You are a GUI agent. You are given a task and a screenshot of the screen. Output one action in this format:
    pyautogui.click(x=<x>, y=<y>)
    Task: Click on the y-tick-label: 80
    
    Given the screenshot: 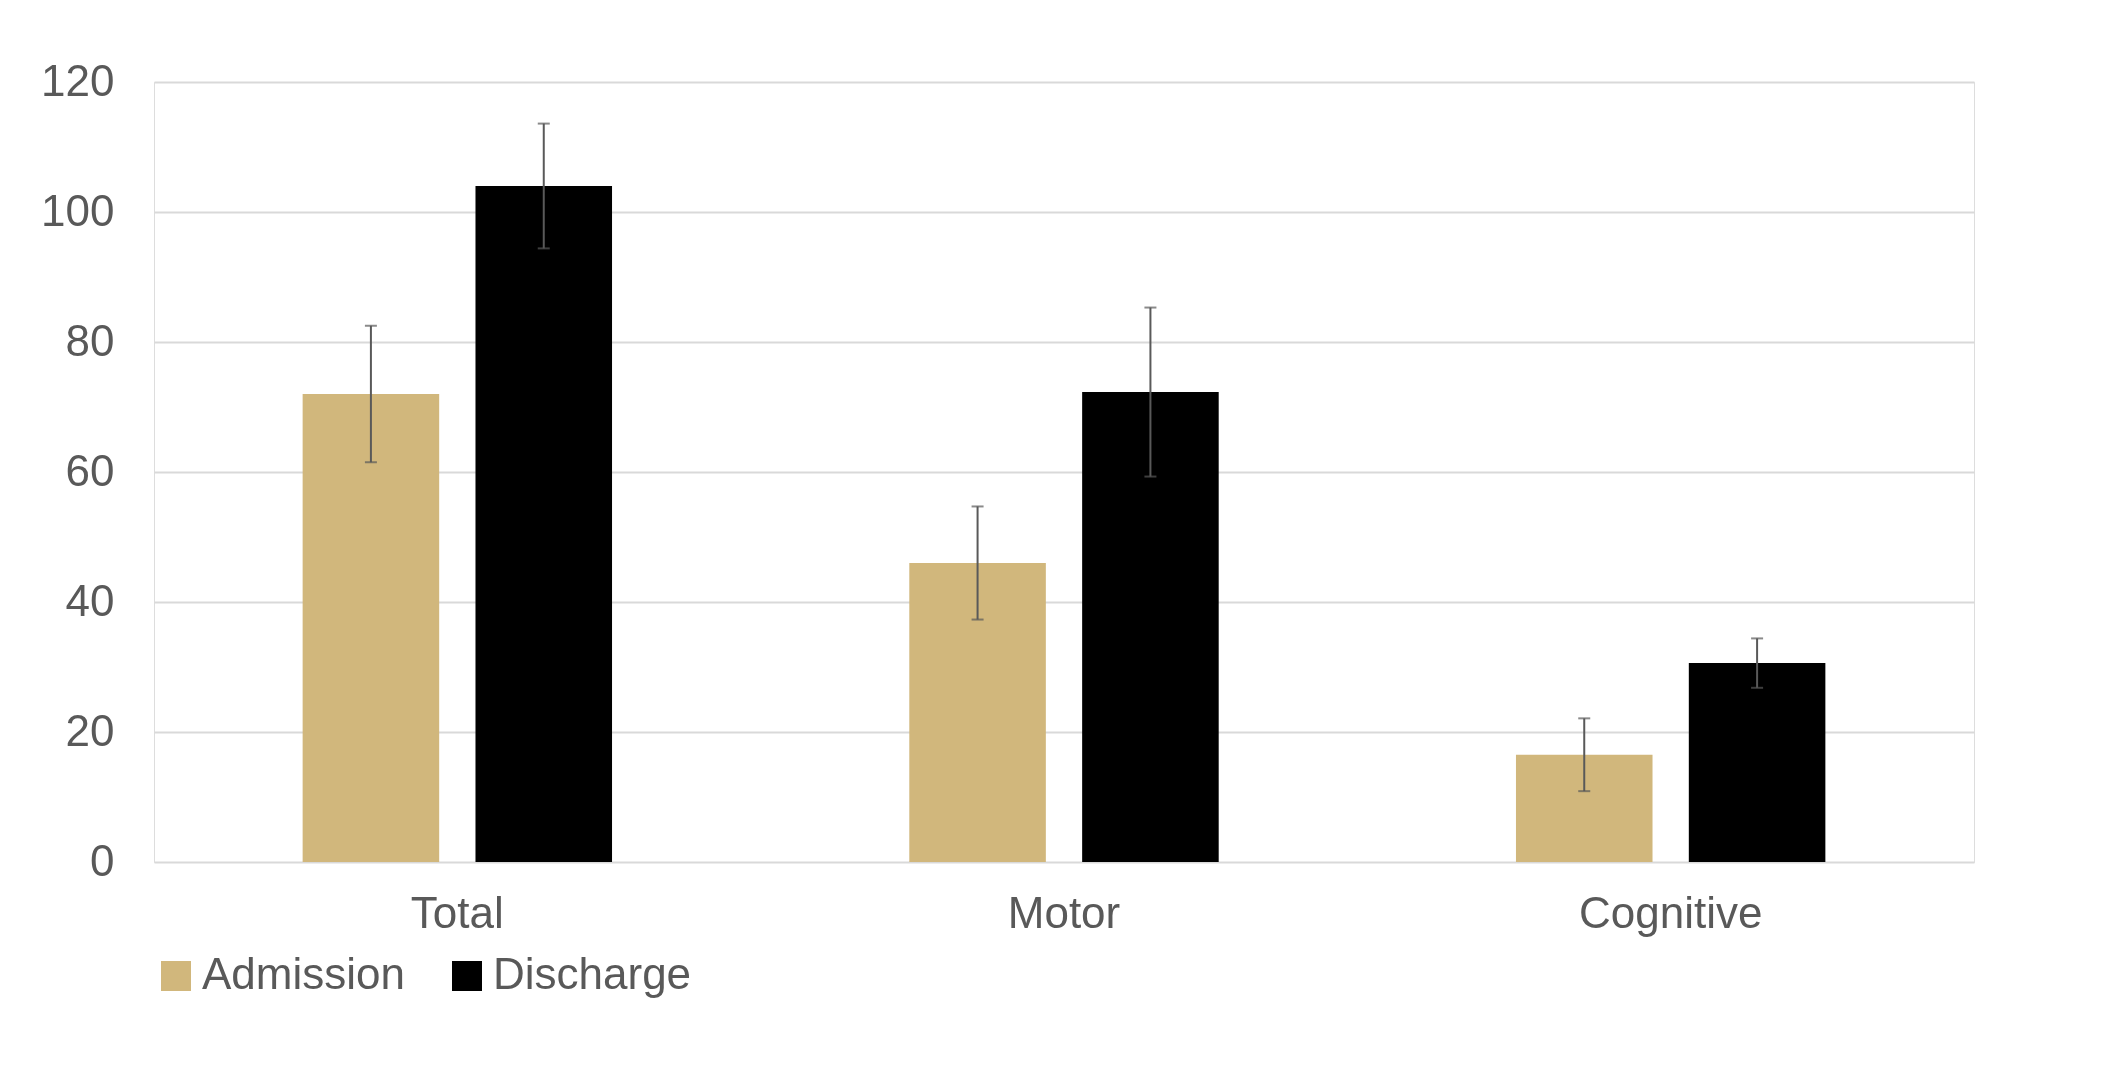 What is the action you would take?
    pyautogui.click(x=90, y=340)
    